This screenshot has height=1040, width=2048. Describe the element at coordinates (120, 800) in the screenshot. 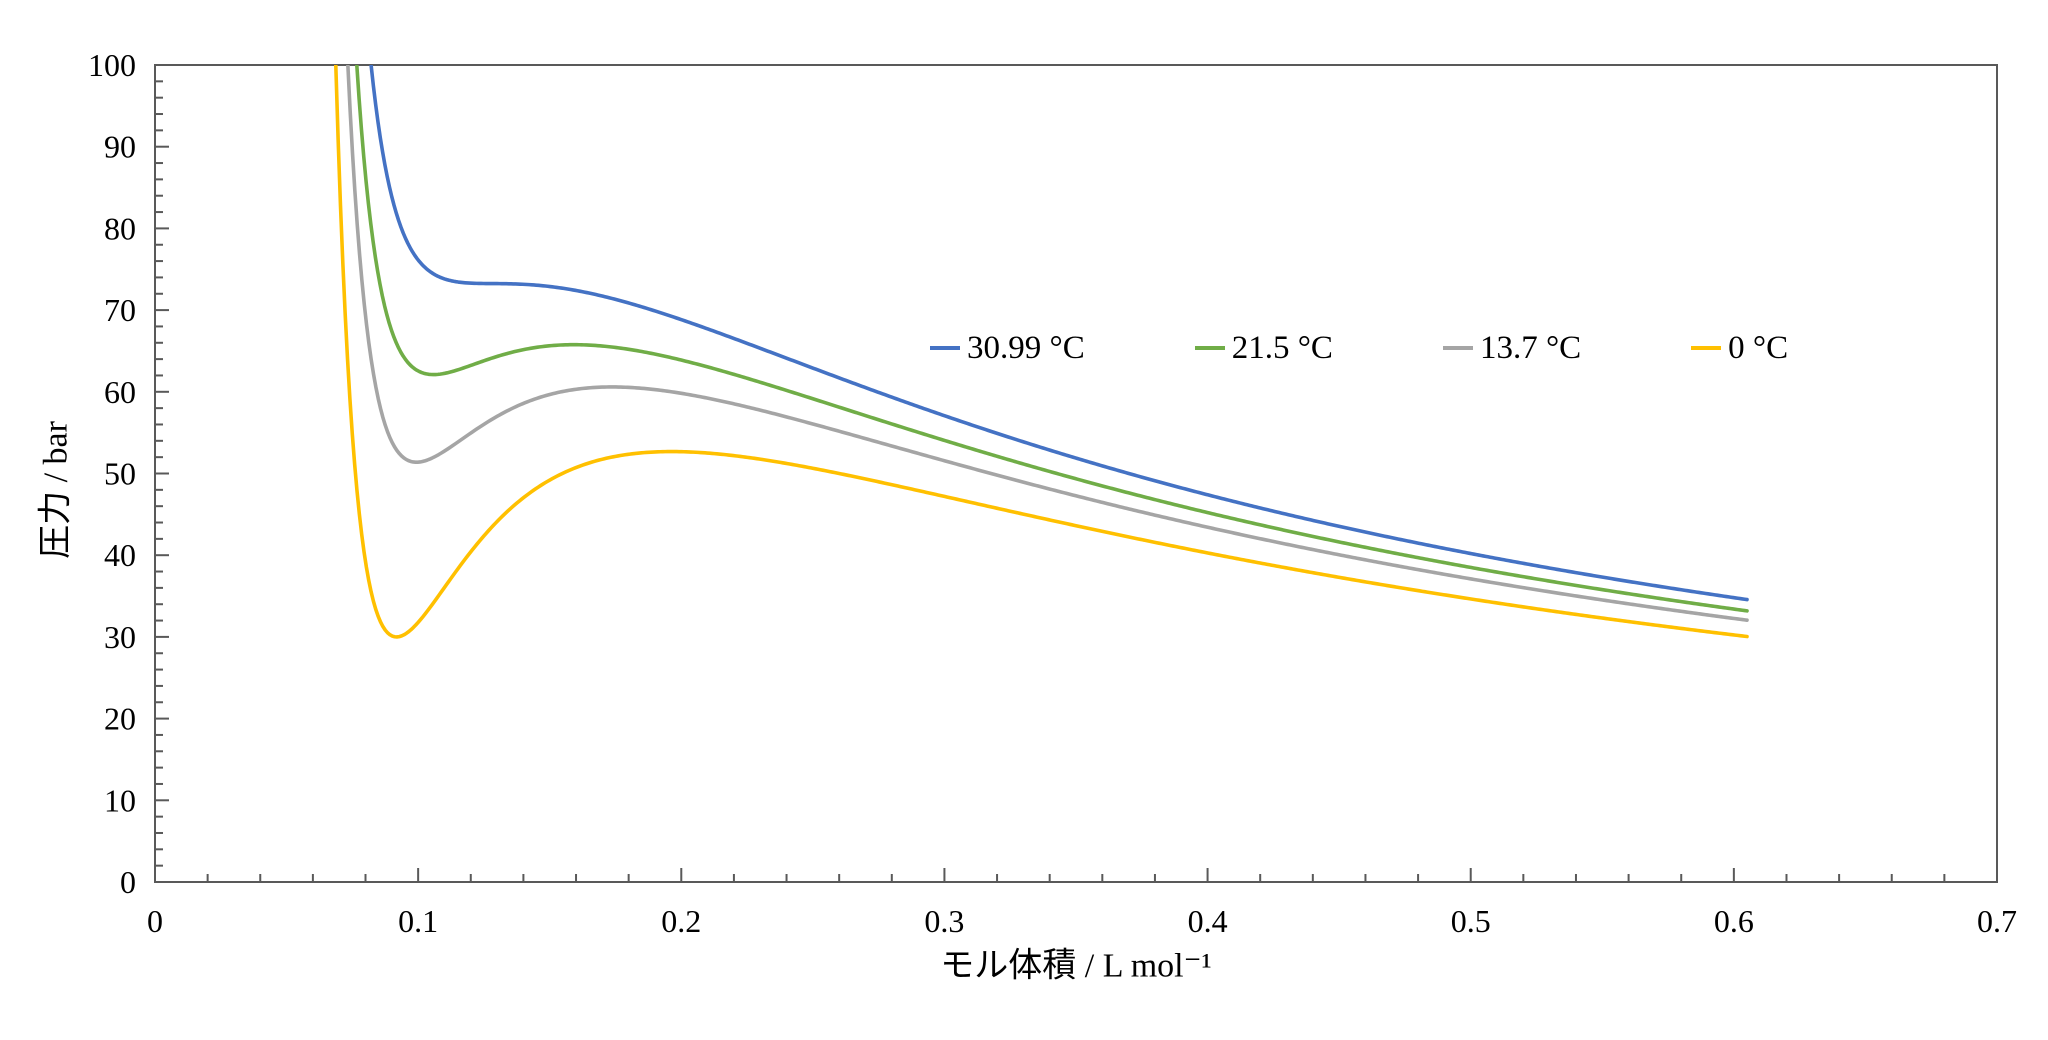

I see `y-tick-label: 10` at that location.